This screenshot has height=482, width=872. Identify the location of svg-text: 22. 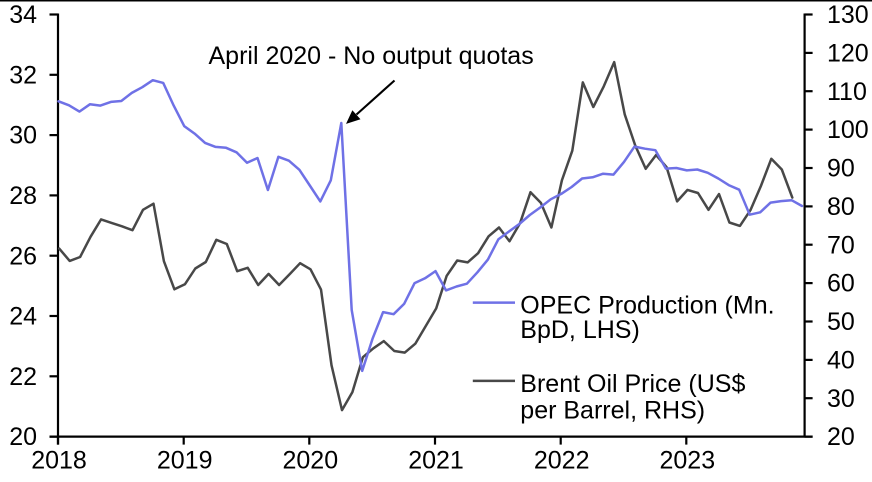
(23, 377).